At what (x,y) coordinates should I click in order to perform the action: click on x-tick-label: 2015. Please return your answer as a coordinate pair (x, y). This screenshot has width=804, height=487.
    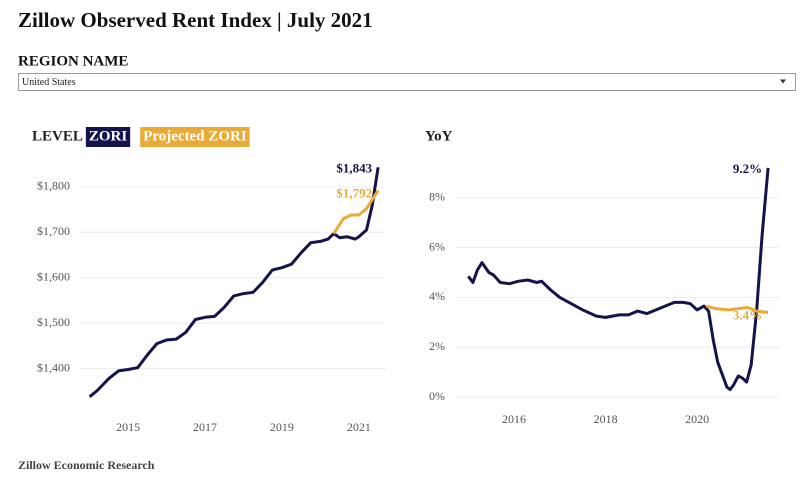
    Looking at the image, I should click on (128, 427).